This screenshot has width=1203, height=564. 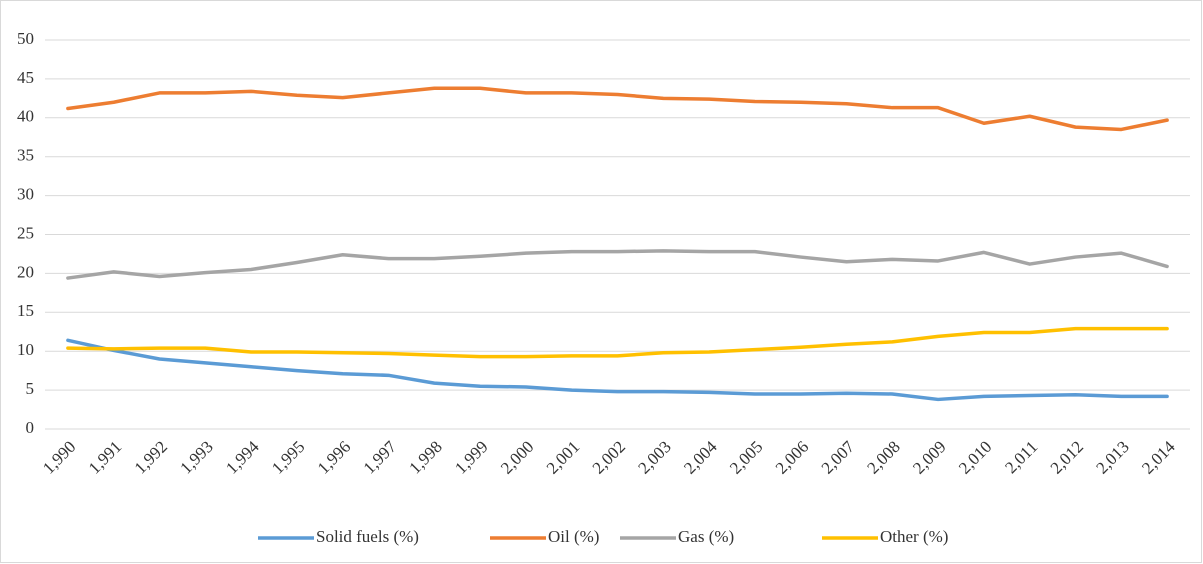 I want to click on y-tick-label: 15, so click(x=25, y=310).